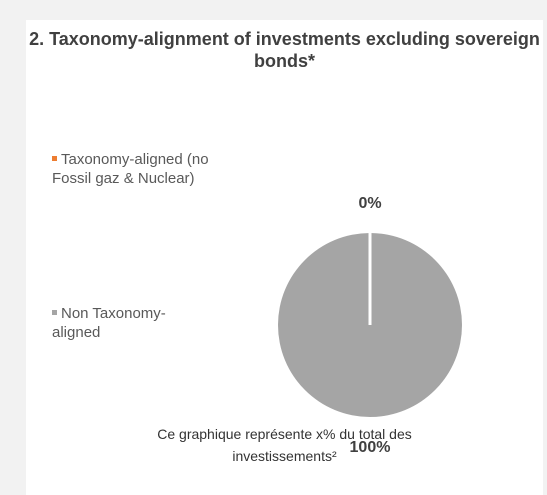 The image size is (547, 495). I want to click on pie-slices, so click(370, 325).